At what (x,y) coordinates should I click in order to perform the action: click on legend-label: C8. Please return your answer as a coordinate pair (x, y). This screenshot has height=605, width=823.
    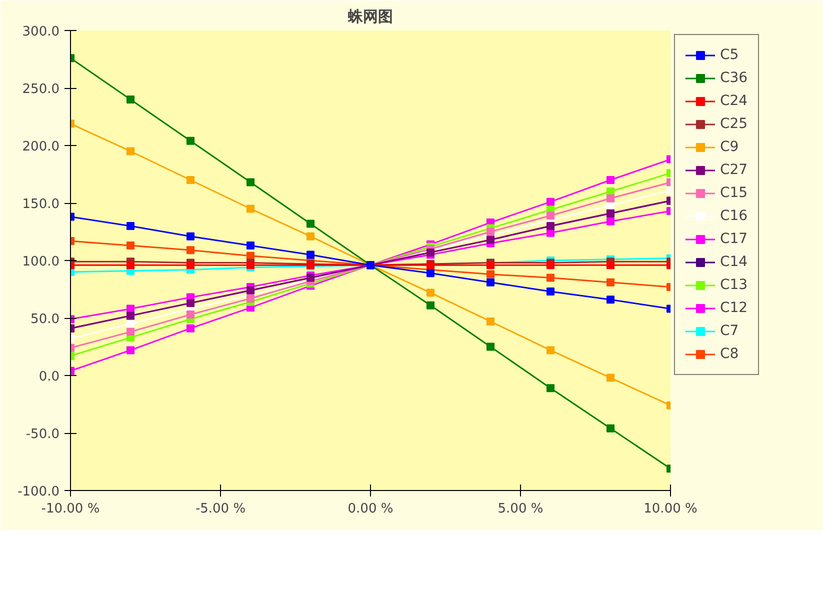
    Looking at the image, I should click on (730, 354).